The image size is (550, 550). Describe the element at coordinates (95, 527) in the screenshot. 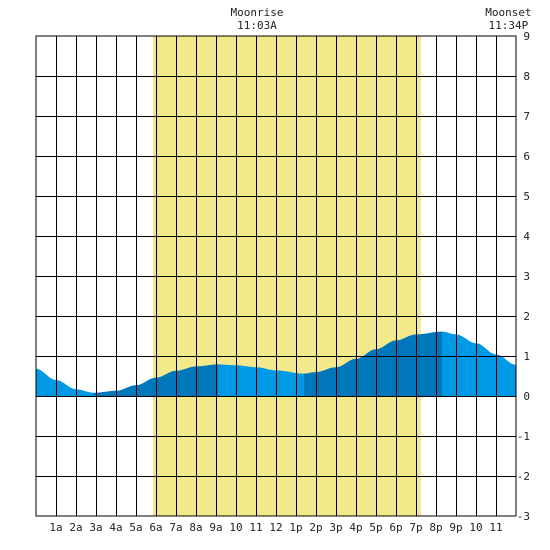

I see `x-tick-label: 3a` at that location.